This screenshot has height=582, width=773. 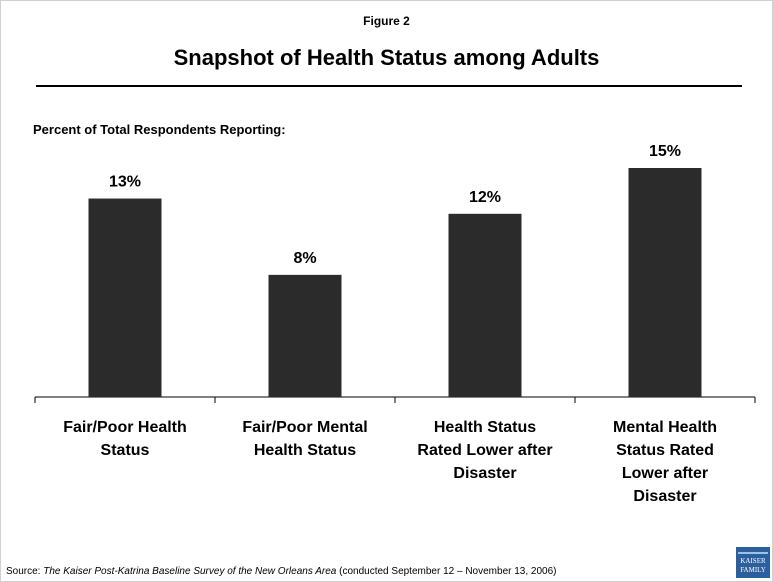 I want to click on title-divider, so click(x=389, y=86).